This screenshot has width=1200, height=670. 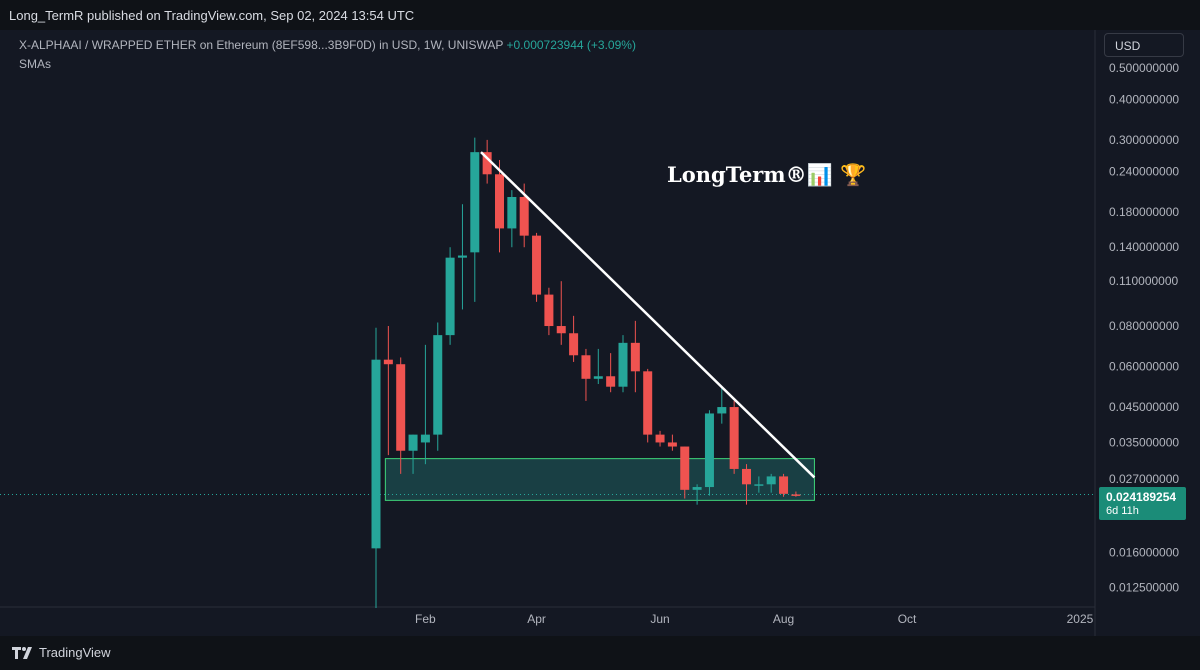 I want to click on y-tick-label: 0.240000000, so click(x=1144, y=171).